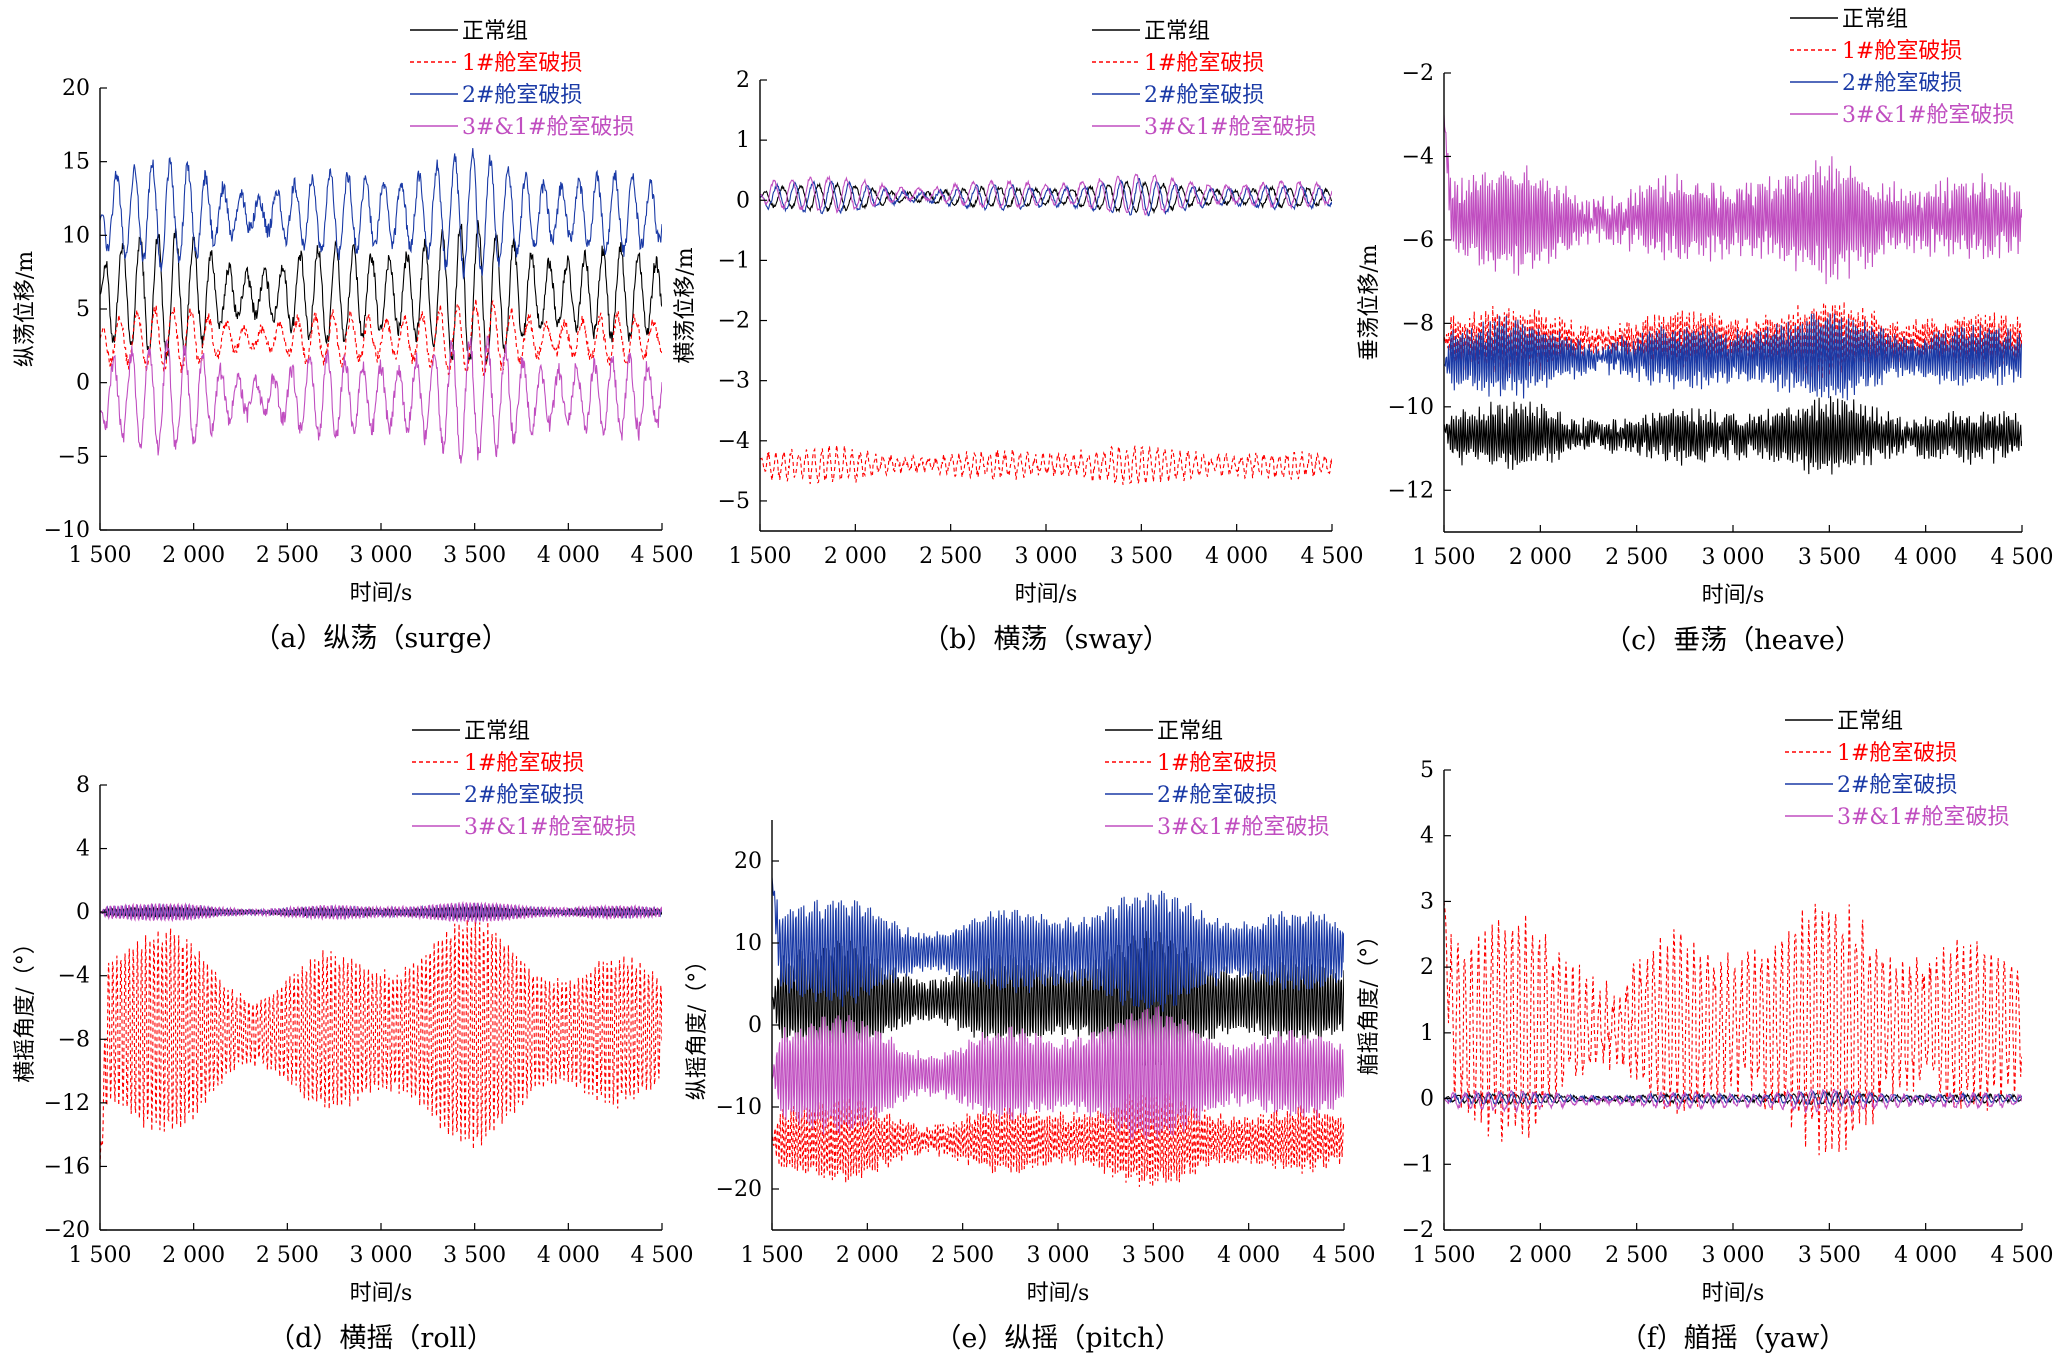 Image resolution: width=2066 pixels, height=1366 pixels. I want to click on panel-caption: （a）纵荡（surge）, so click(381, 638).